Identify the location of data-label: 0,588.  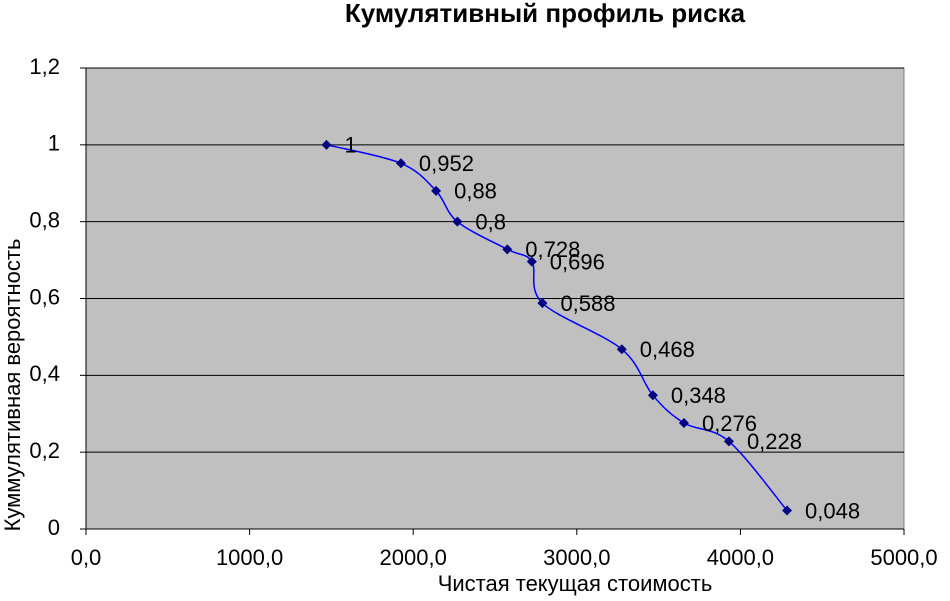
(587, 303).